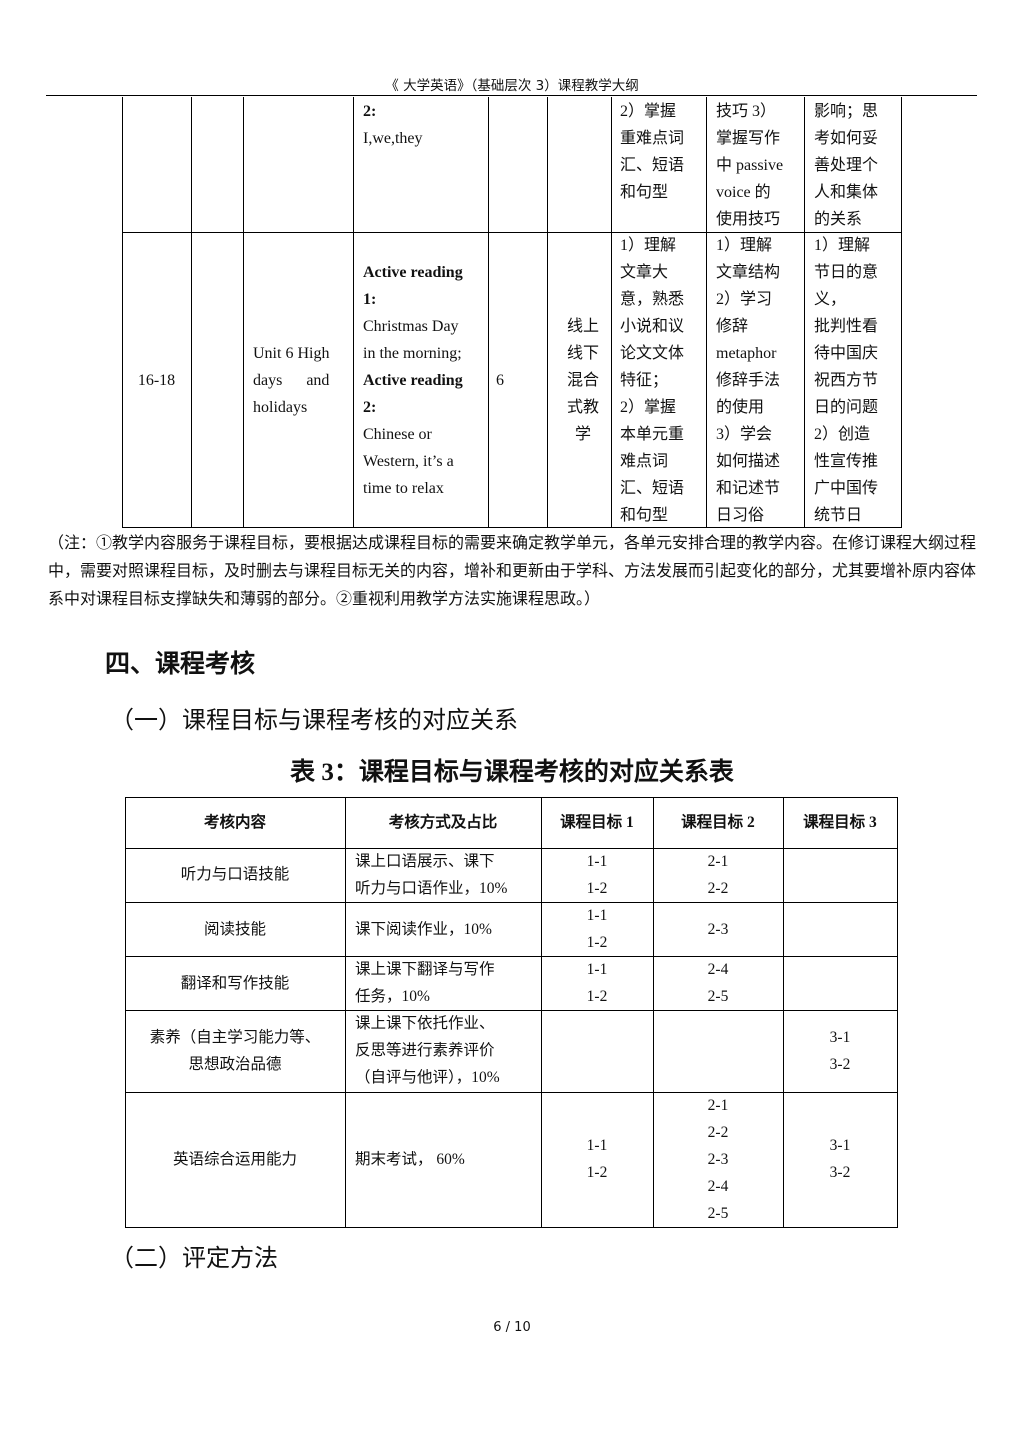  What do you see at coordinates (431, 875) in the screenshot?
I see `table-cell: 课上口语展示、课下 听力与口语作业，10%` at bounding box center [431, 875].